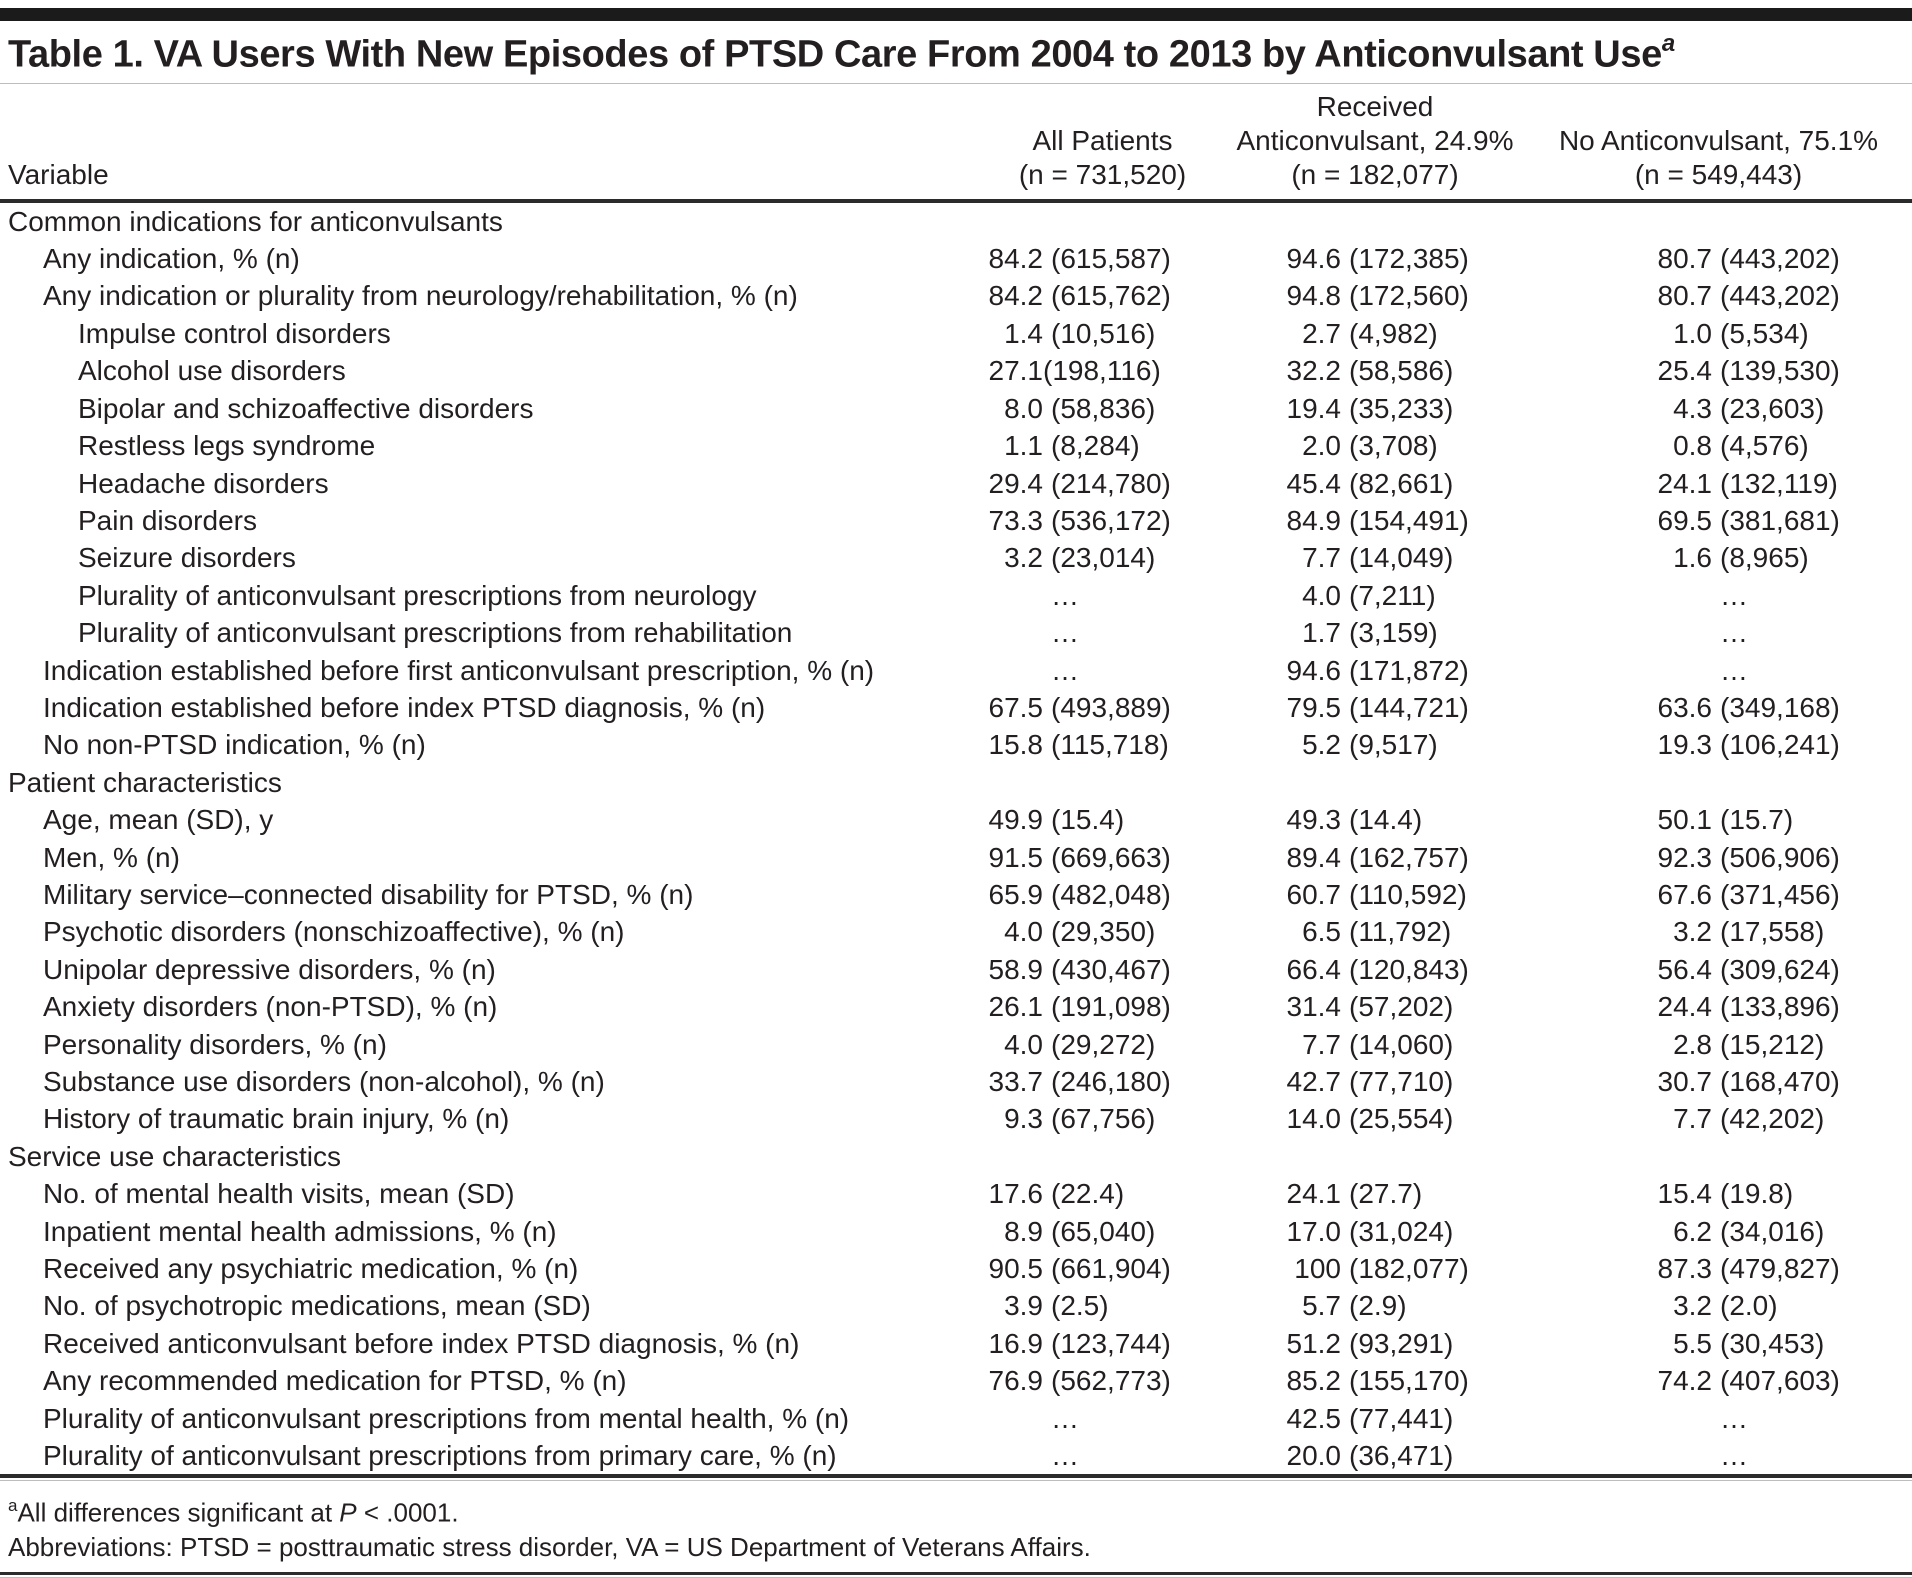  Describe the element at coordinates (1370, 1456) in the screenshot. I see `value-cell: 20.0 (36,471)` at that location.